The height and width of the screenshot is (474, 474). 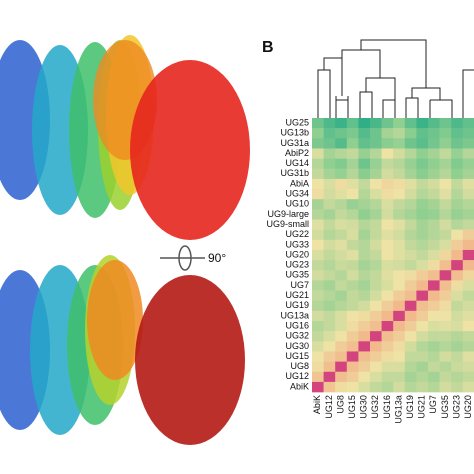 What do you see at coordinates (294, 133) in the screenshot?
I see `row-label: UG13b` at bounding box center [294, 133].